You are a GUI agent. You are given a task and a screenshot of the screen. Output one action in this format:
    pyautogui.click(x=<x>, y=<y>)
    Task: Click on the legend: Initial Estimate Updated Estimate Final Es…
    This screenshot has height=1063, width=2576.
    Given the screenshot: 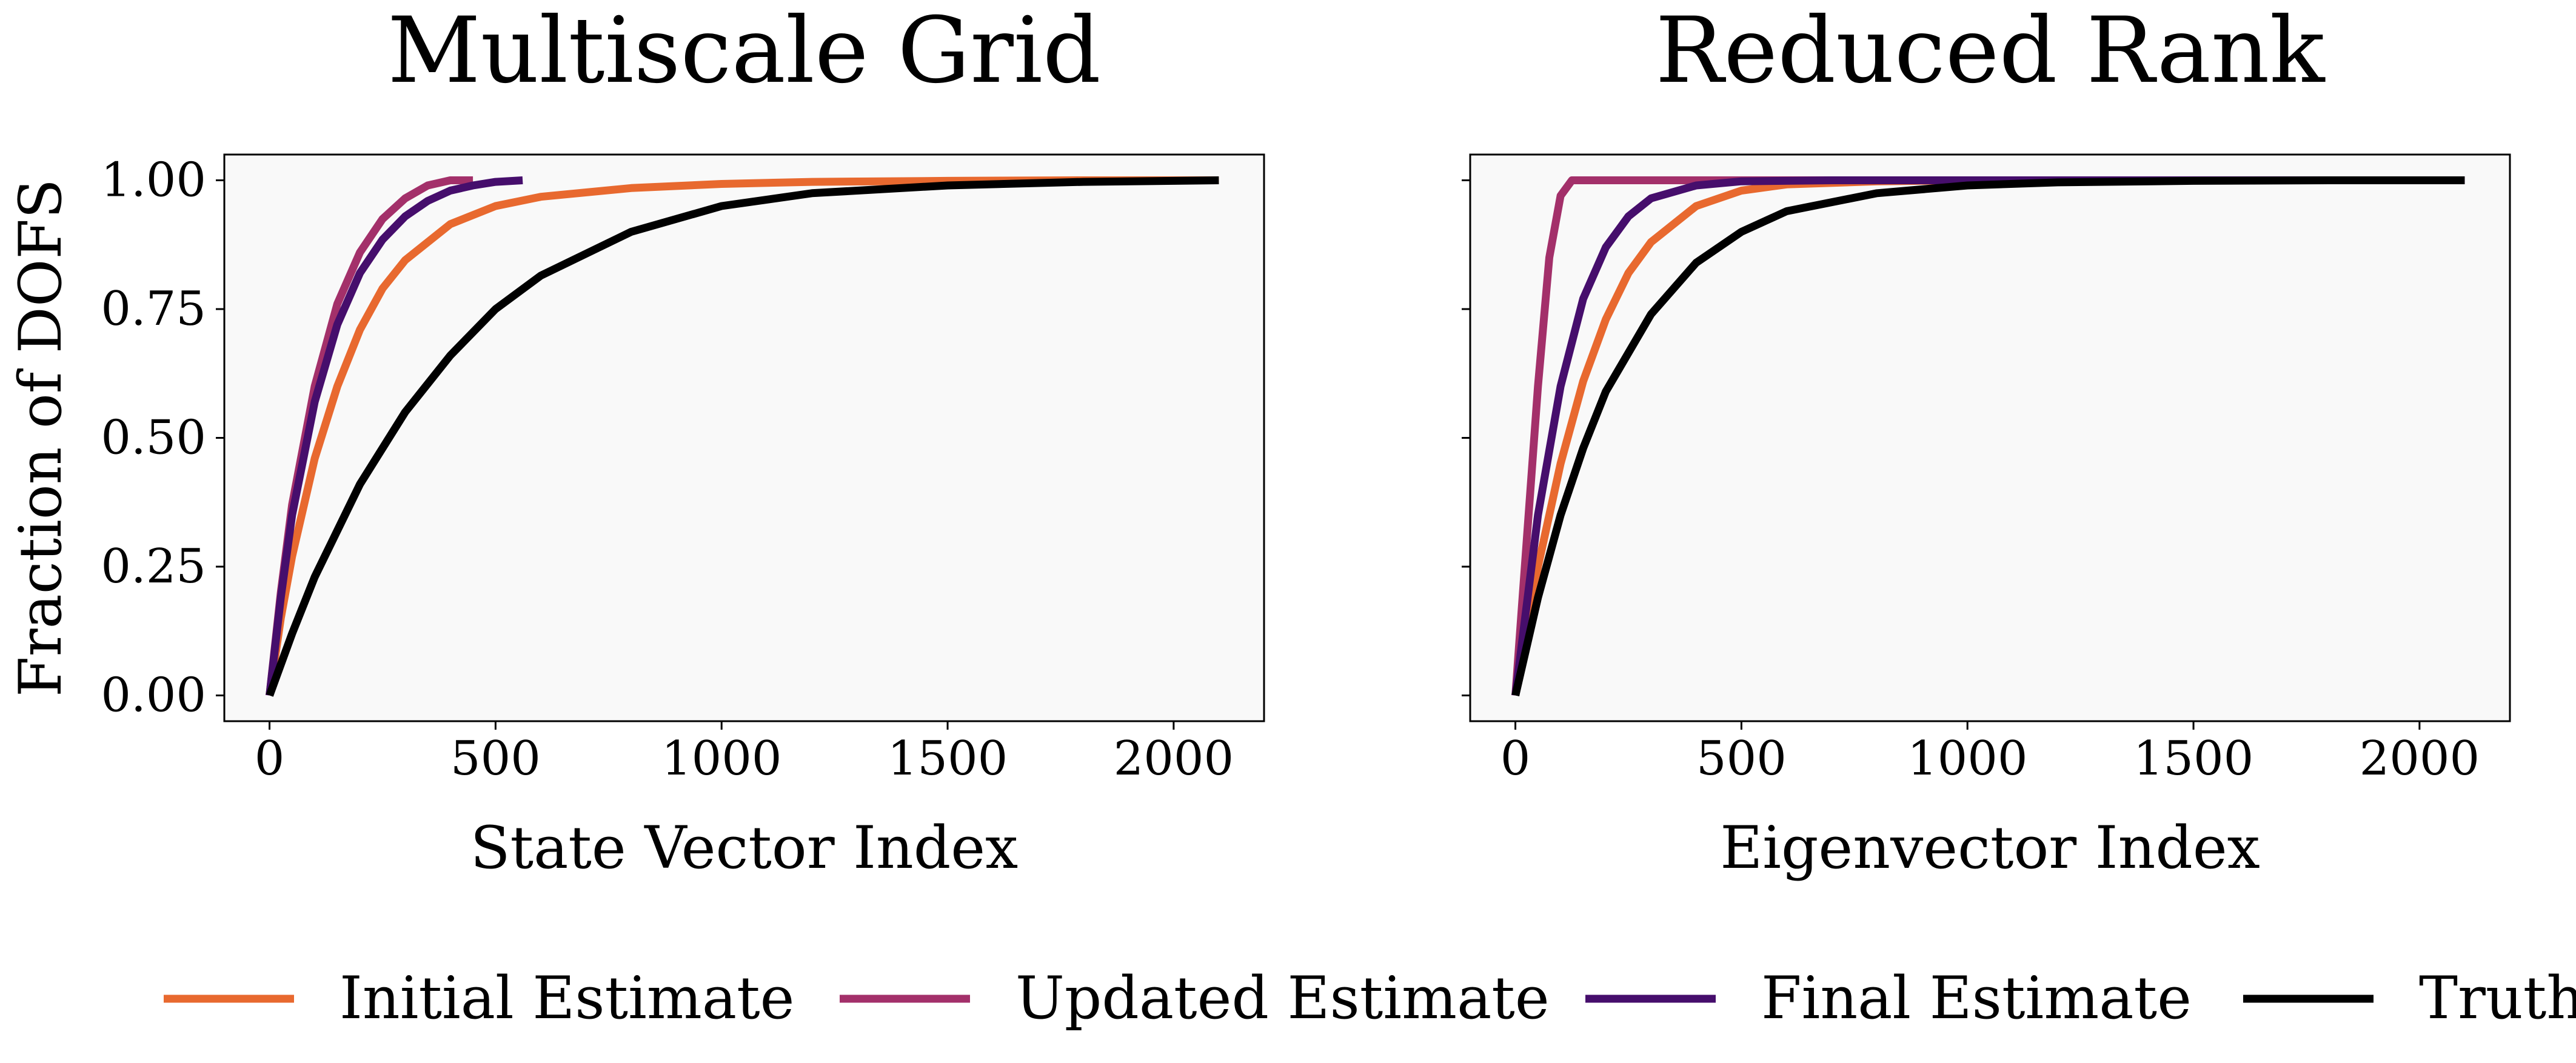 What is the action you would take?
    pyautogui.click(x=1370, y=998)
    